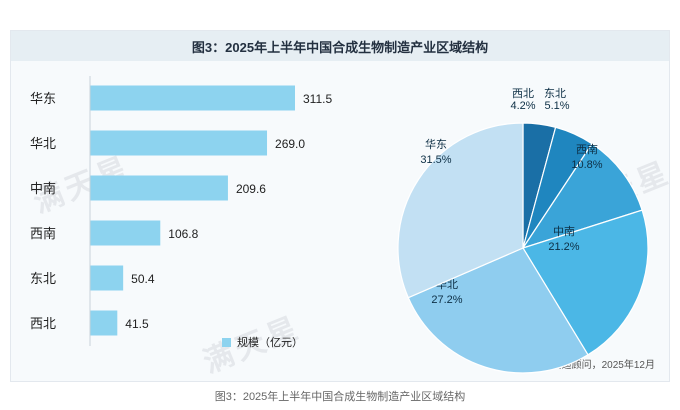 The height and width of the screenshot is (410, 680). What do you see at coordinates (290, 144) in the screenshot?
I see `bar-value-label: 269.0` at bounding box center [290, 144].